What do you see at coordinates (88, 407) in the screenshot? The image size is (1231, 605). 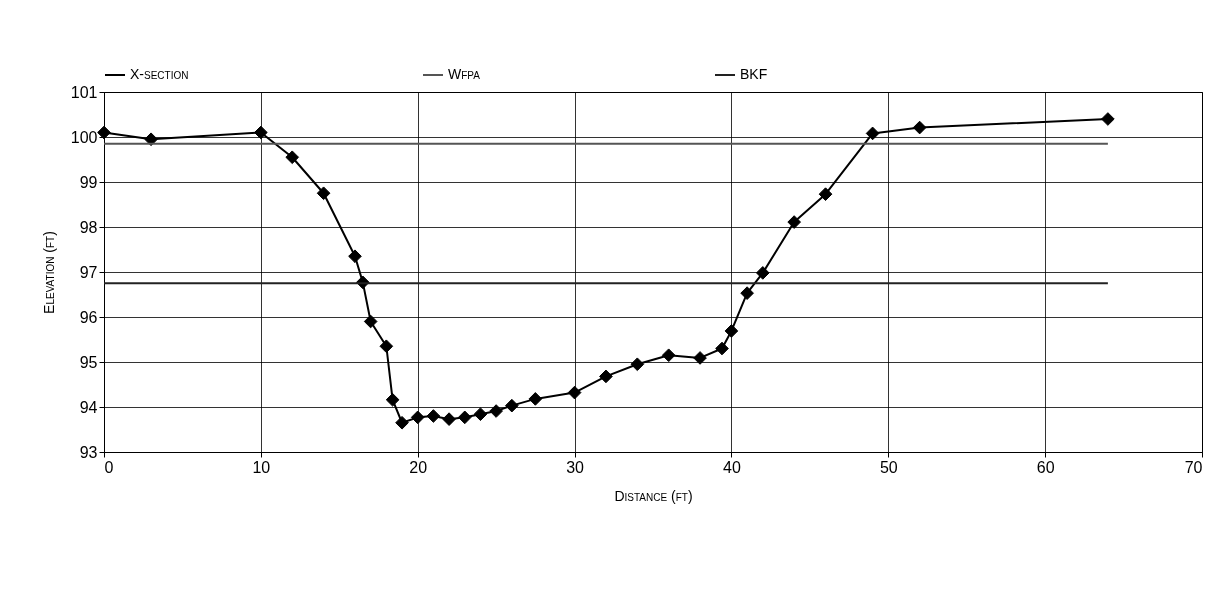 I see `y-tick-label: 94` at bounding box center [88, 407].